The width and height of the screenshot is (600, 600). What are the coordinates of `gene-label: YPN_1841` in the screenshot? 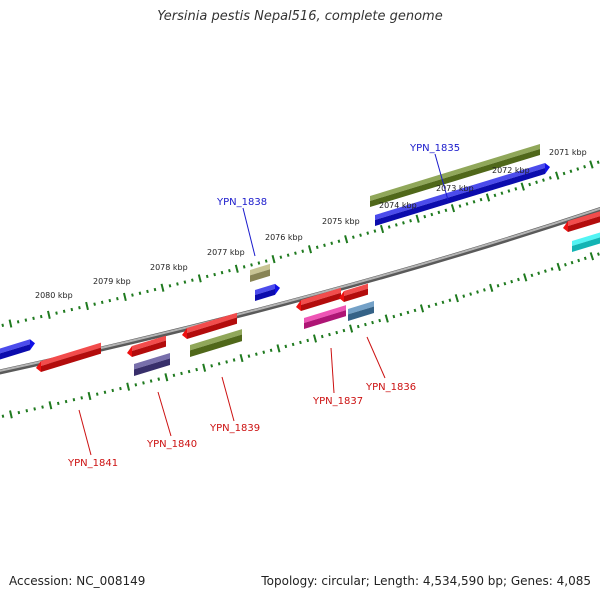 It's located at (92, 463).